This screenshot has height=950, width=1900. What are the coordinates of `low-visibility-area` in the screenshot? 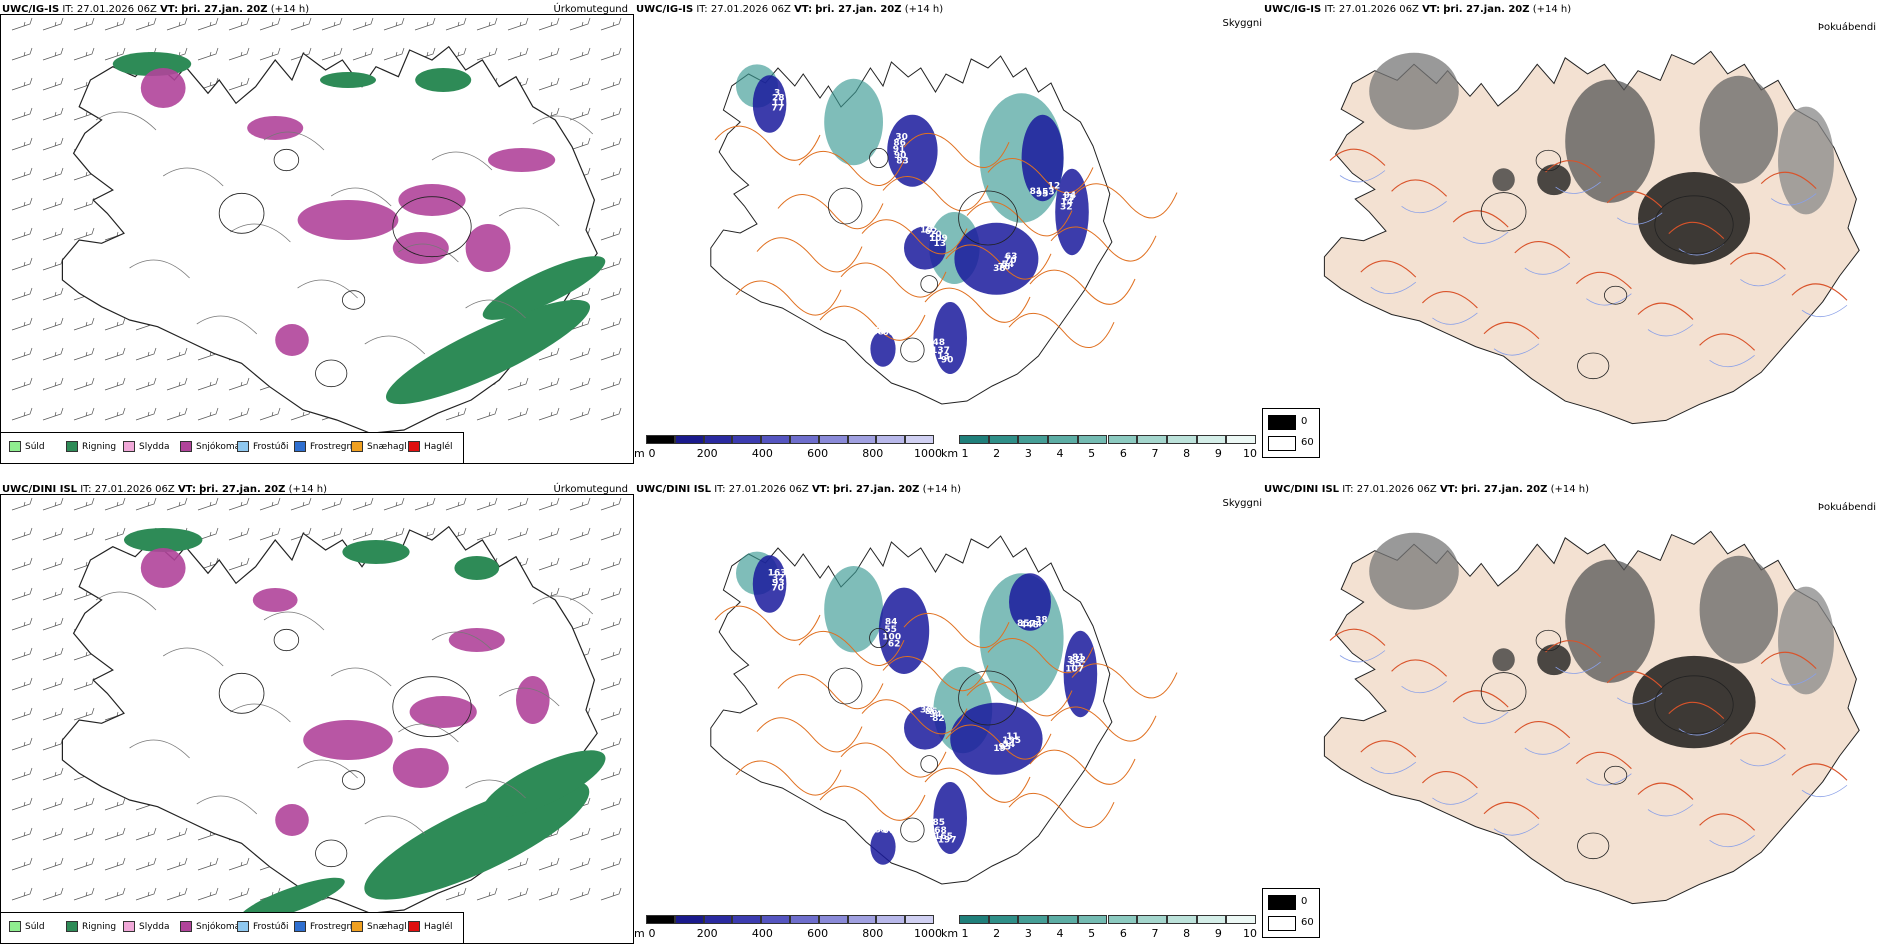 It's located at (853, 609).